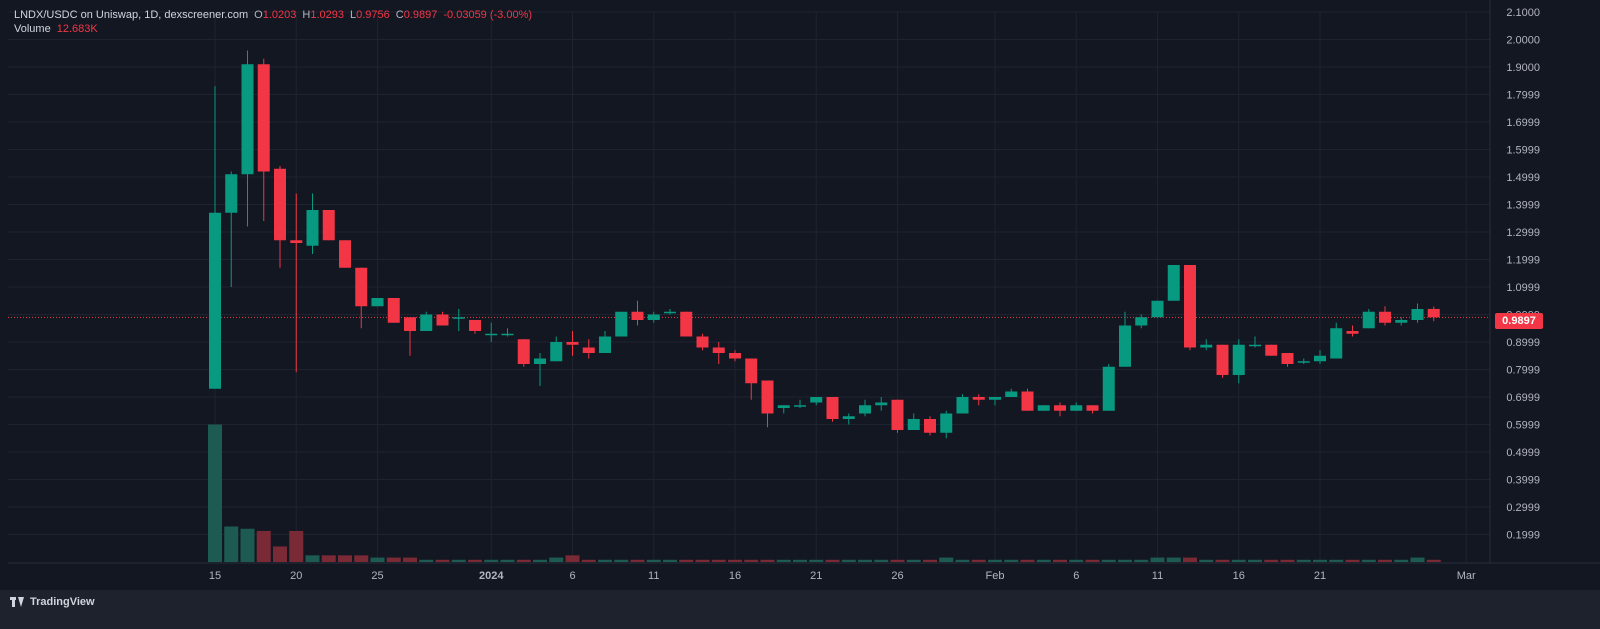 Image resolution: width=1600 pixels, height=629 pixels. What do you see at coordinates (296, 576) in the screenshot?
I see `x-tick-label: 20` at bounding box center [296, 576].